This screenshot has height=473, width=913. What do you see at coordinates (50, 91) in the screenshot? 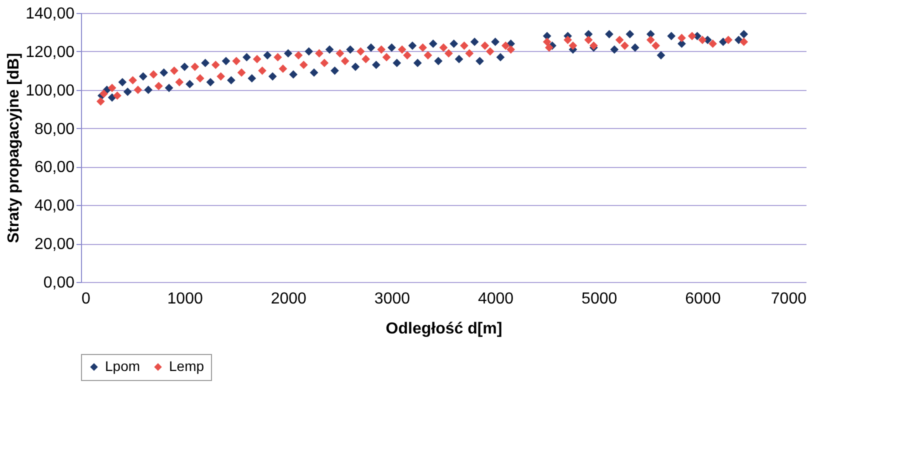
I see `y-tick-label: 100,00` at bounding box center [50, 91].